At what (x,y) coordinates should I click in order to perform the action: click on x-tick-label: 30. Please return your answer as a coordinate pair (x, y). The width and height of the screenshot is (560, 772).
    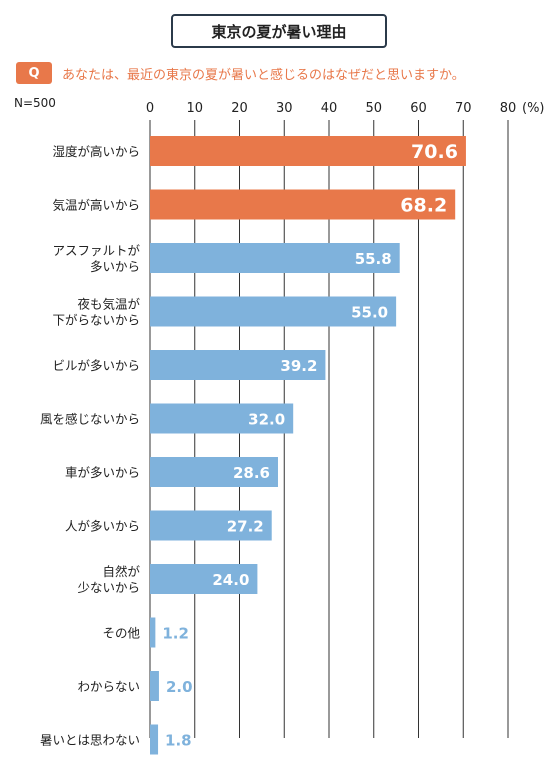
    Looking at the image, I should click on (284, 108).